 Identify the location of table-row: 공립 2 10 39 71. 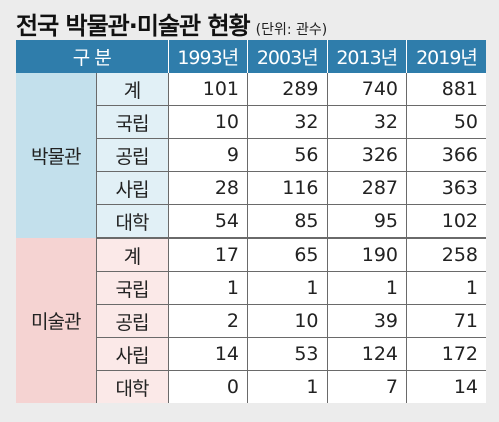
(251, 321).